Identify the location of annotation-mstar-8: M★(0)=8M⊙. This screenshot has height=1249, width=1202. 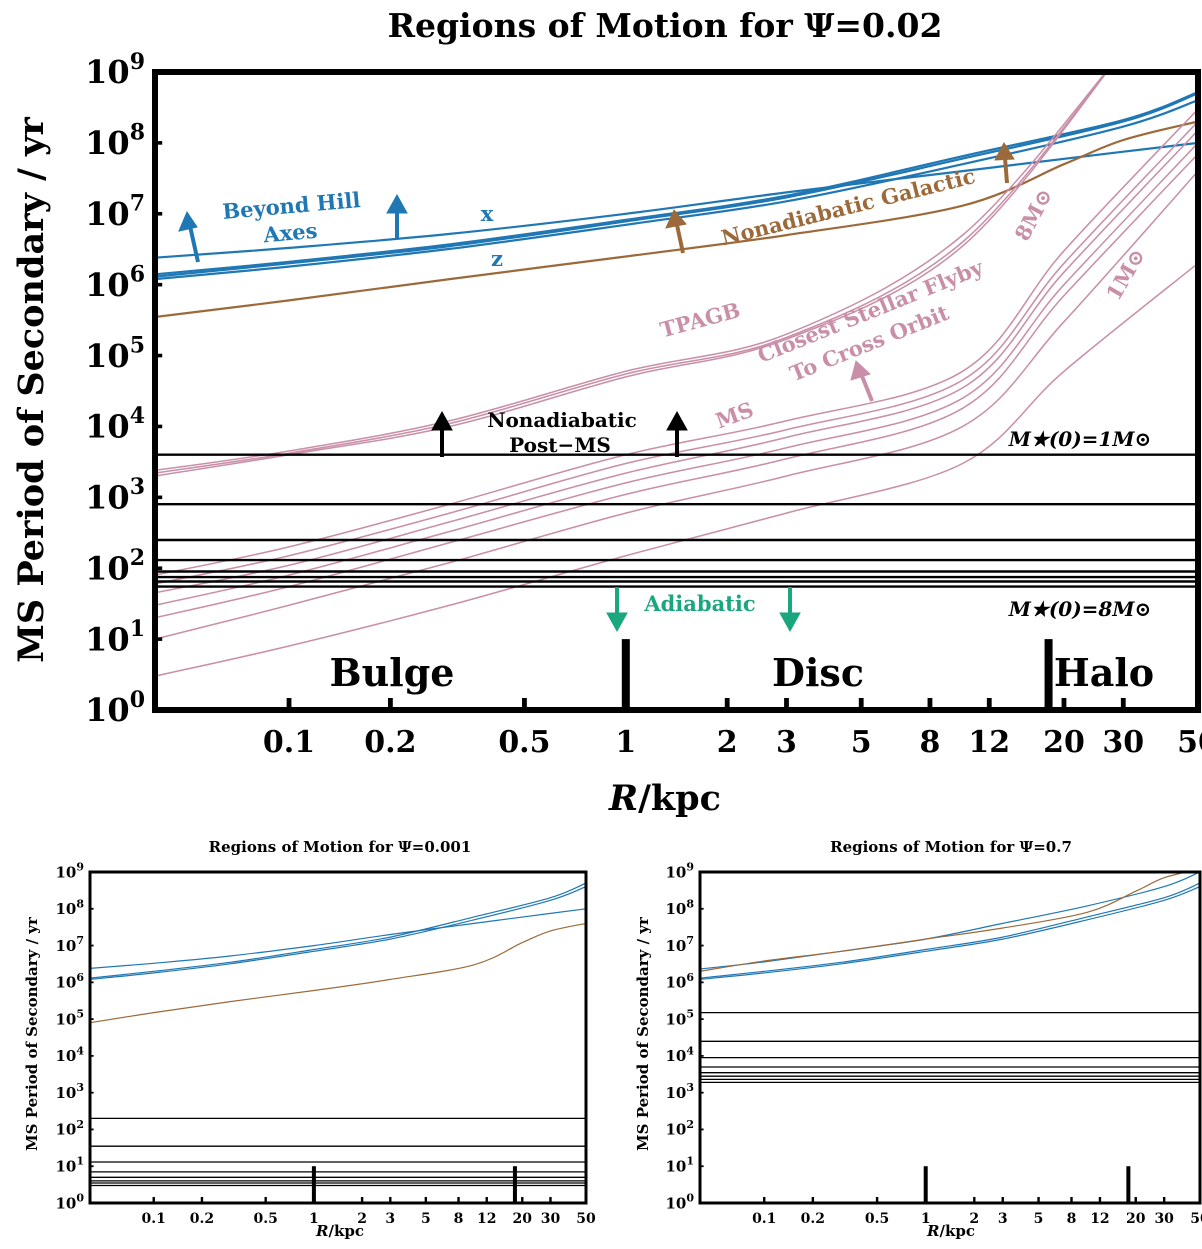
(1079, 609).